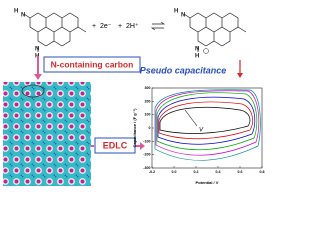  Describe the element at coordinates (106, 26) in the screenshot. I see `electrons: 2e⁻` at that location.